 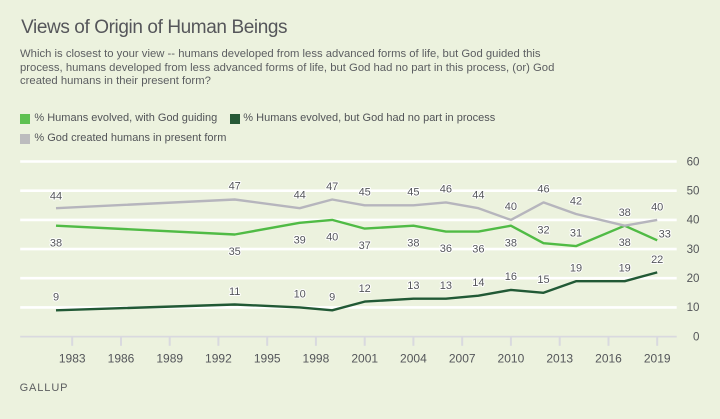 What do you see at coordinates (693, 161) in the screenshot?
I see `svg-text: 60` at bounding box center [693, 161].